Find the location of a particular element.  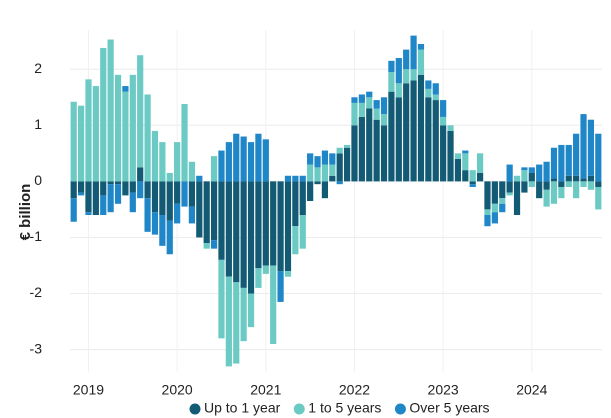

x-tick-label: 2024 is located at coordinates (531, 390).